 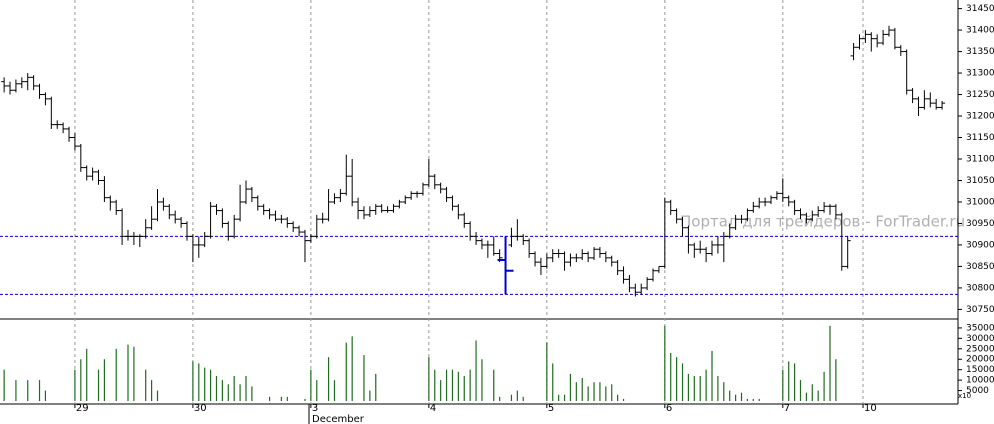 I want to click on watermark: Портал для трейдеров - ForTrader.ru, so click(x=822, y=222).